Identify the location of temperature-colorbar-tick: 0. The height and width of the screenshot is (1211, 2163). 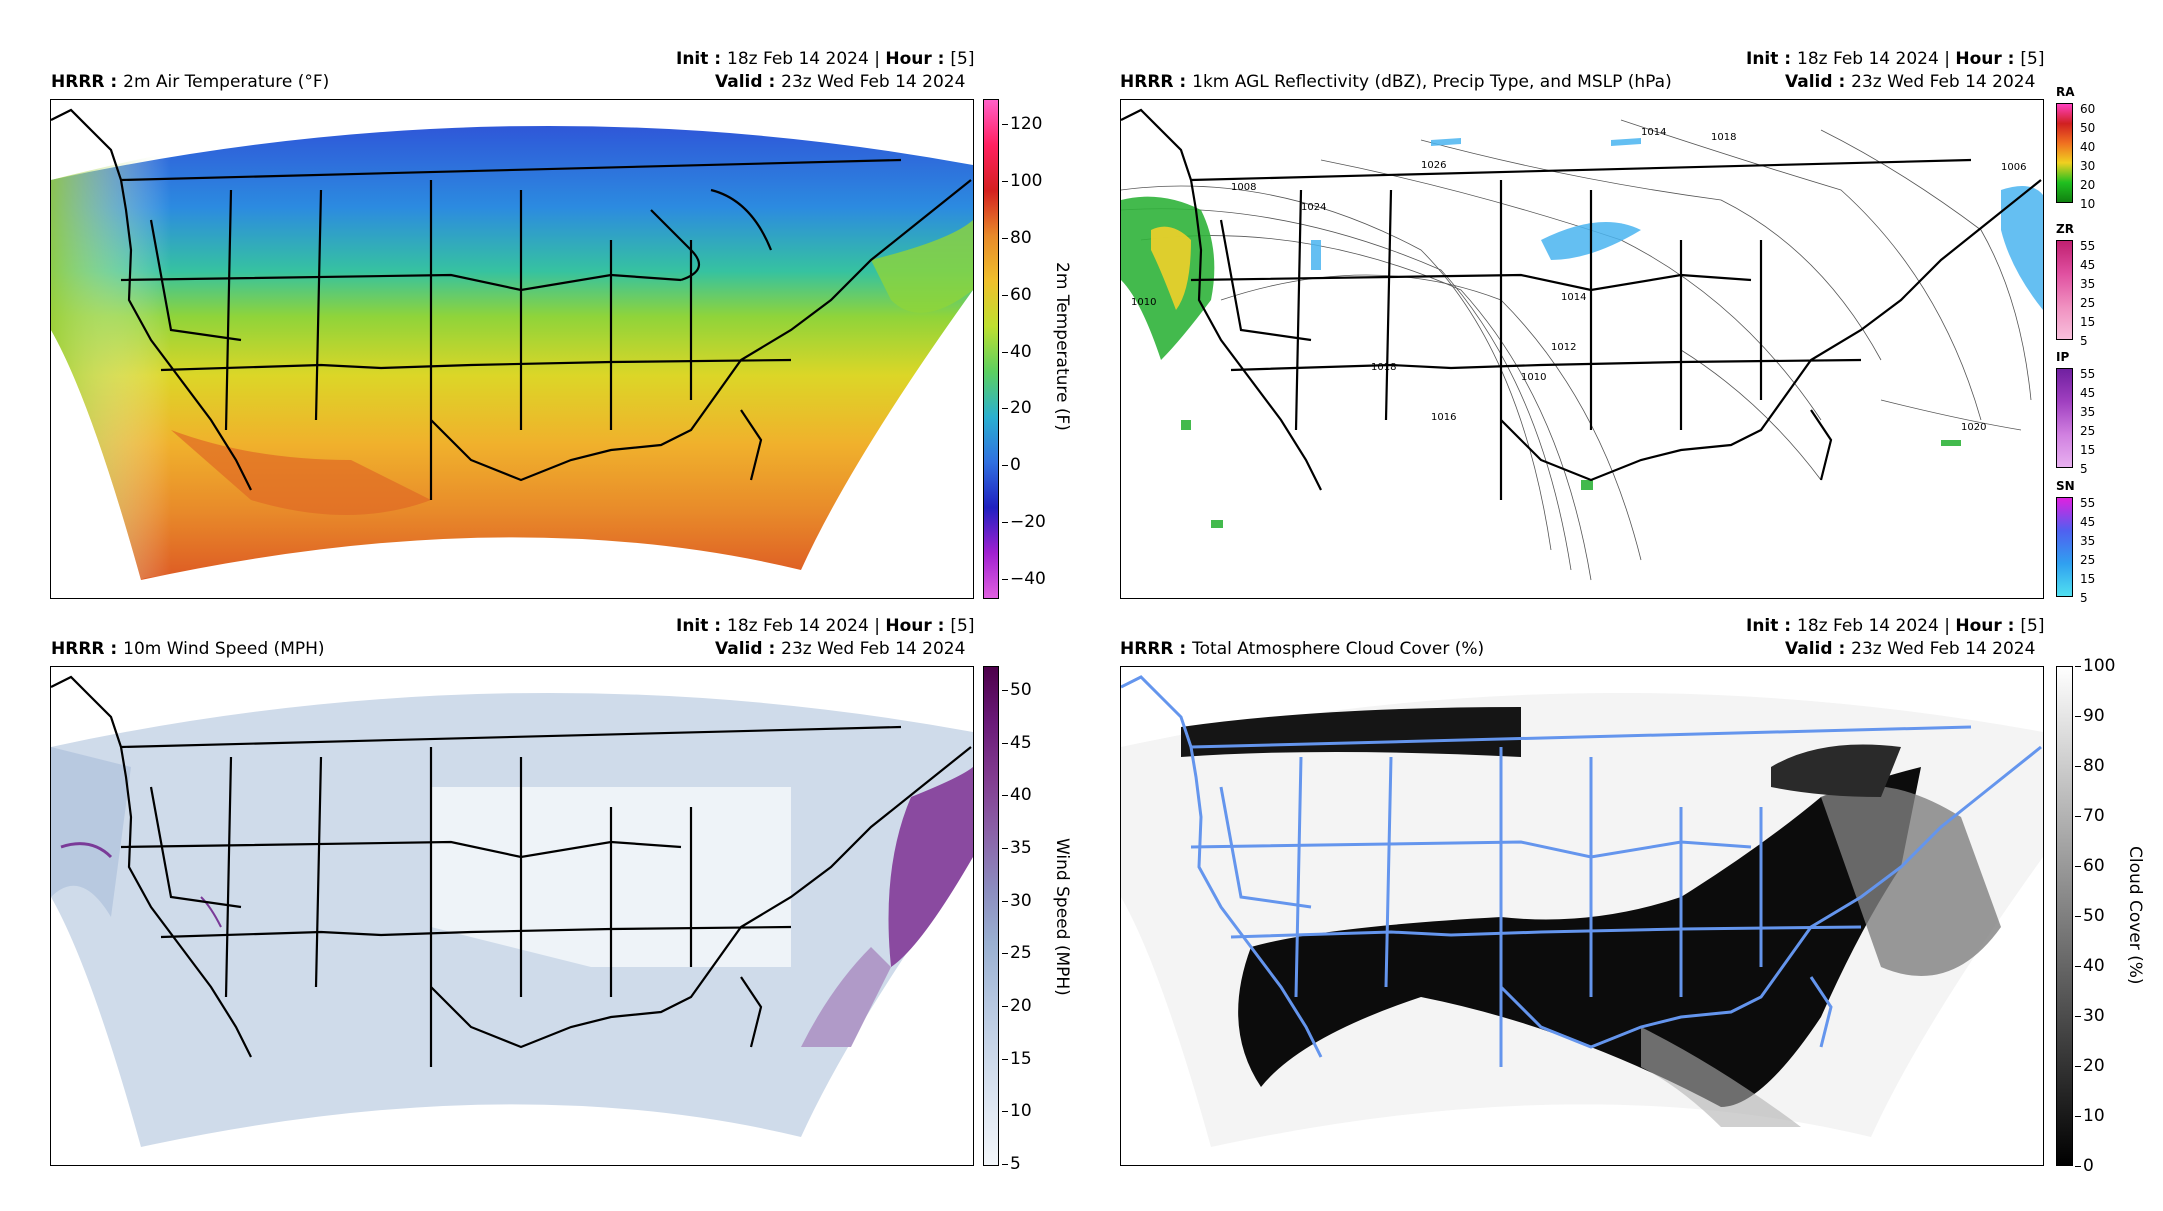
(1011, 465).